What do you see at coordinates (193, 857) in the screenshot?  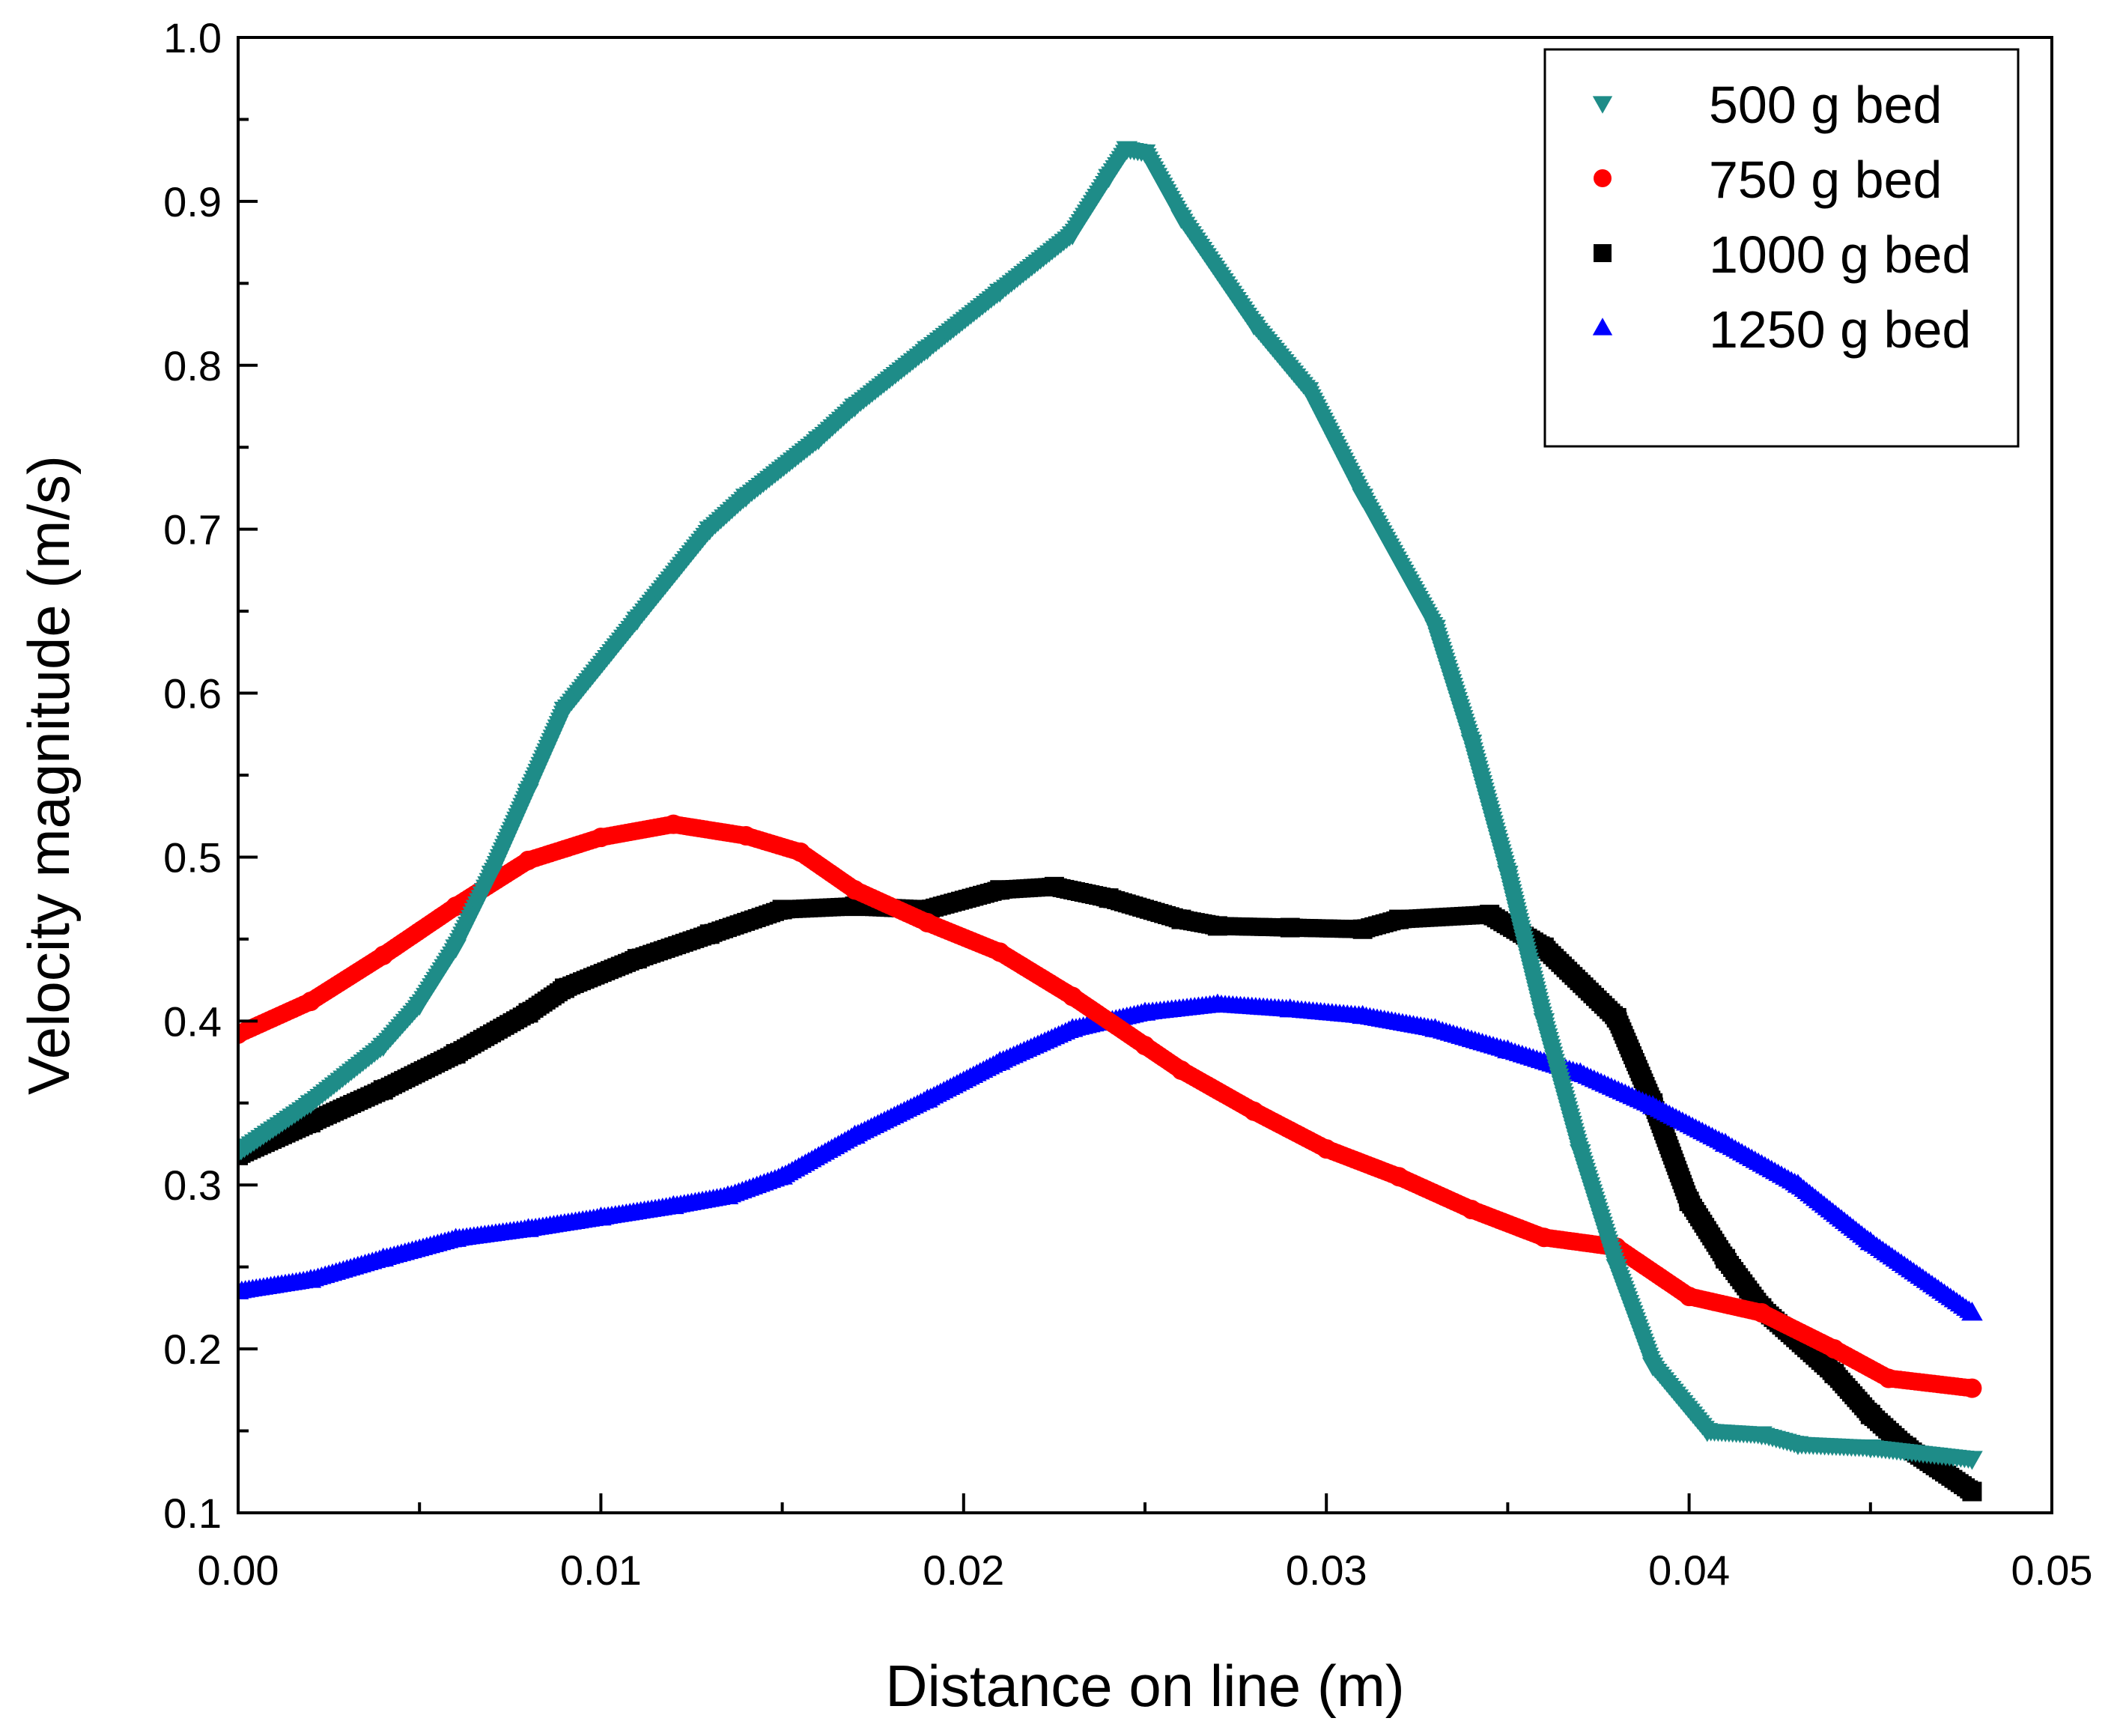 I see `y-tick-label: 0.5` at bounding box center [193, 857].